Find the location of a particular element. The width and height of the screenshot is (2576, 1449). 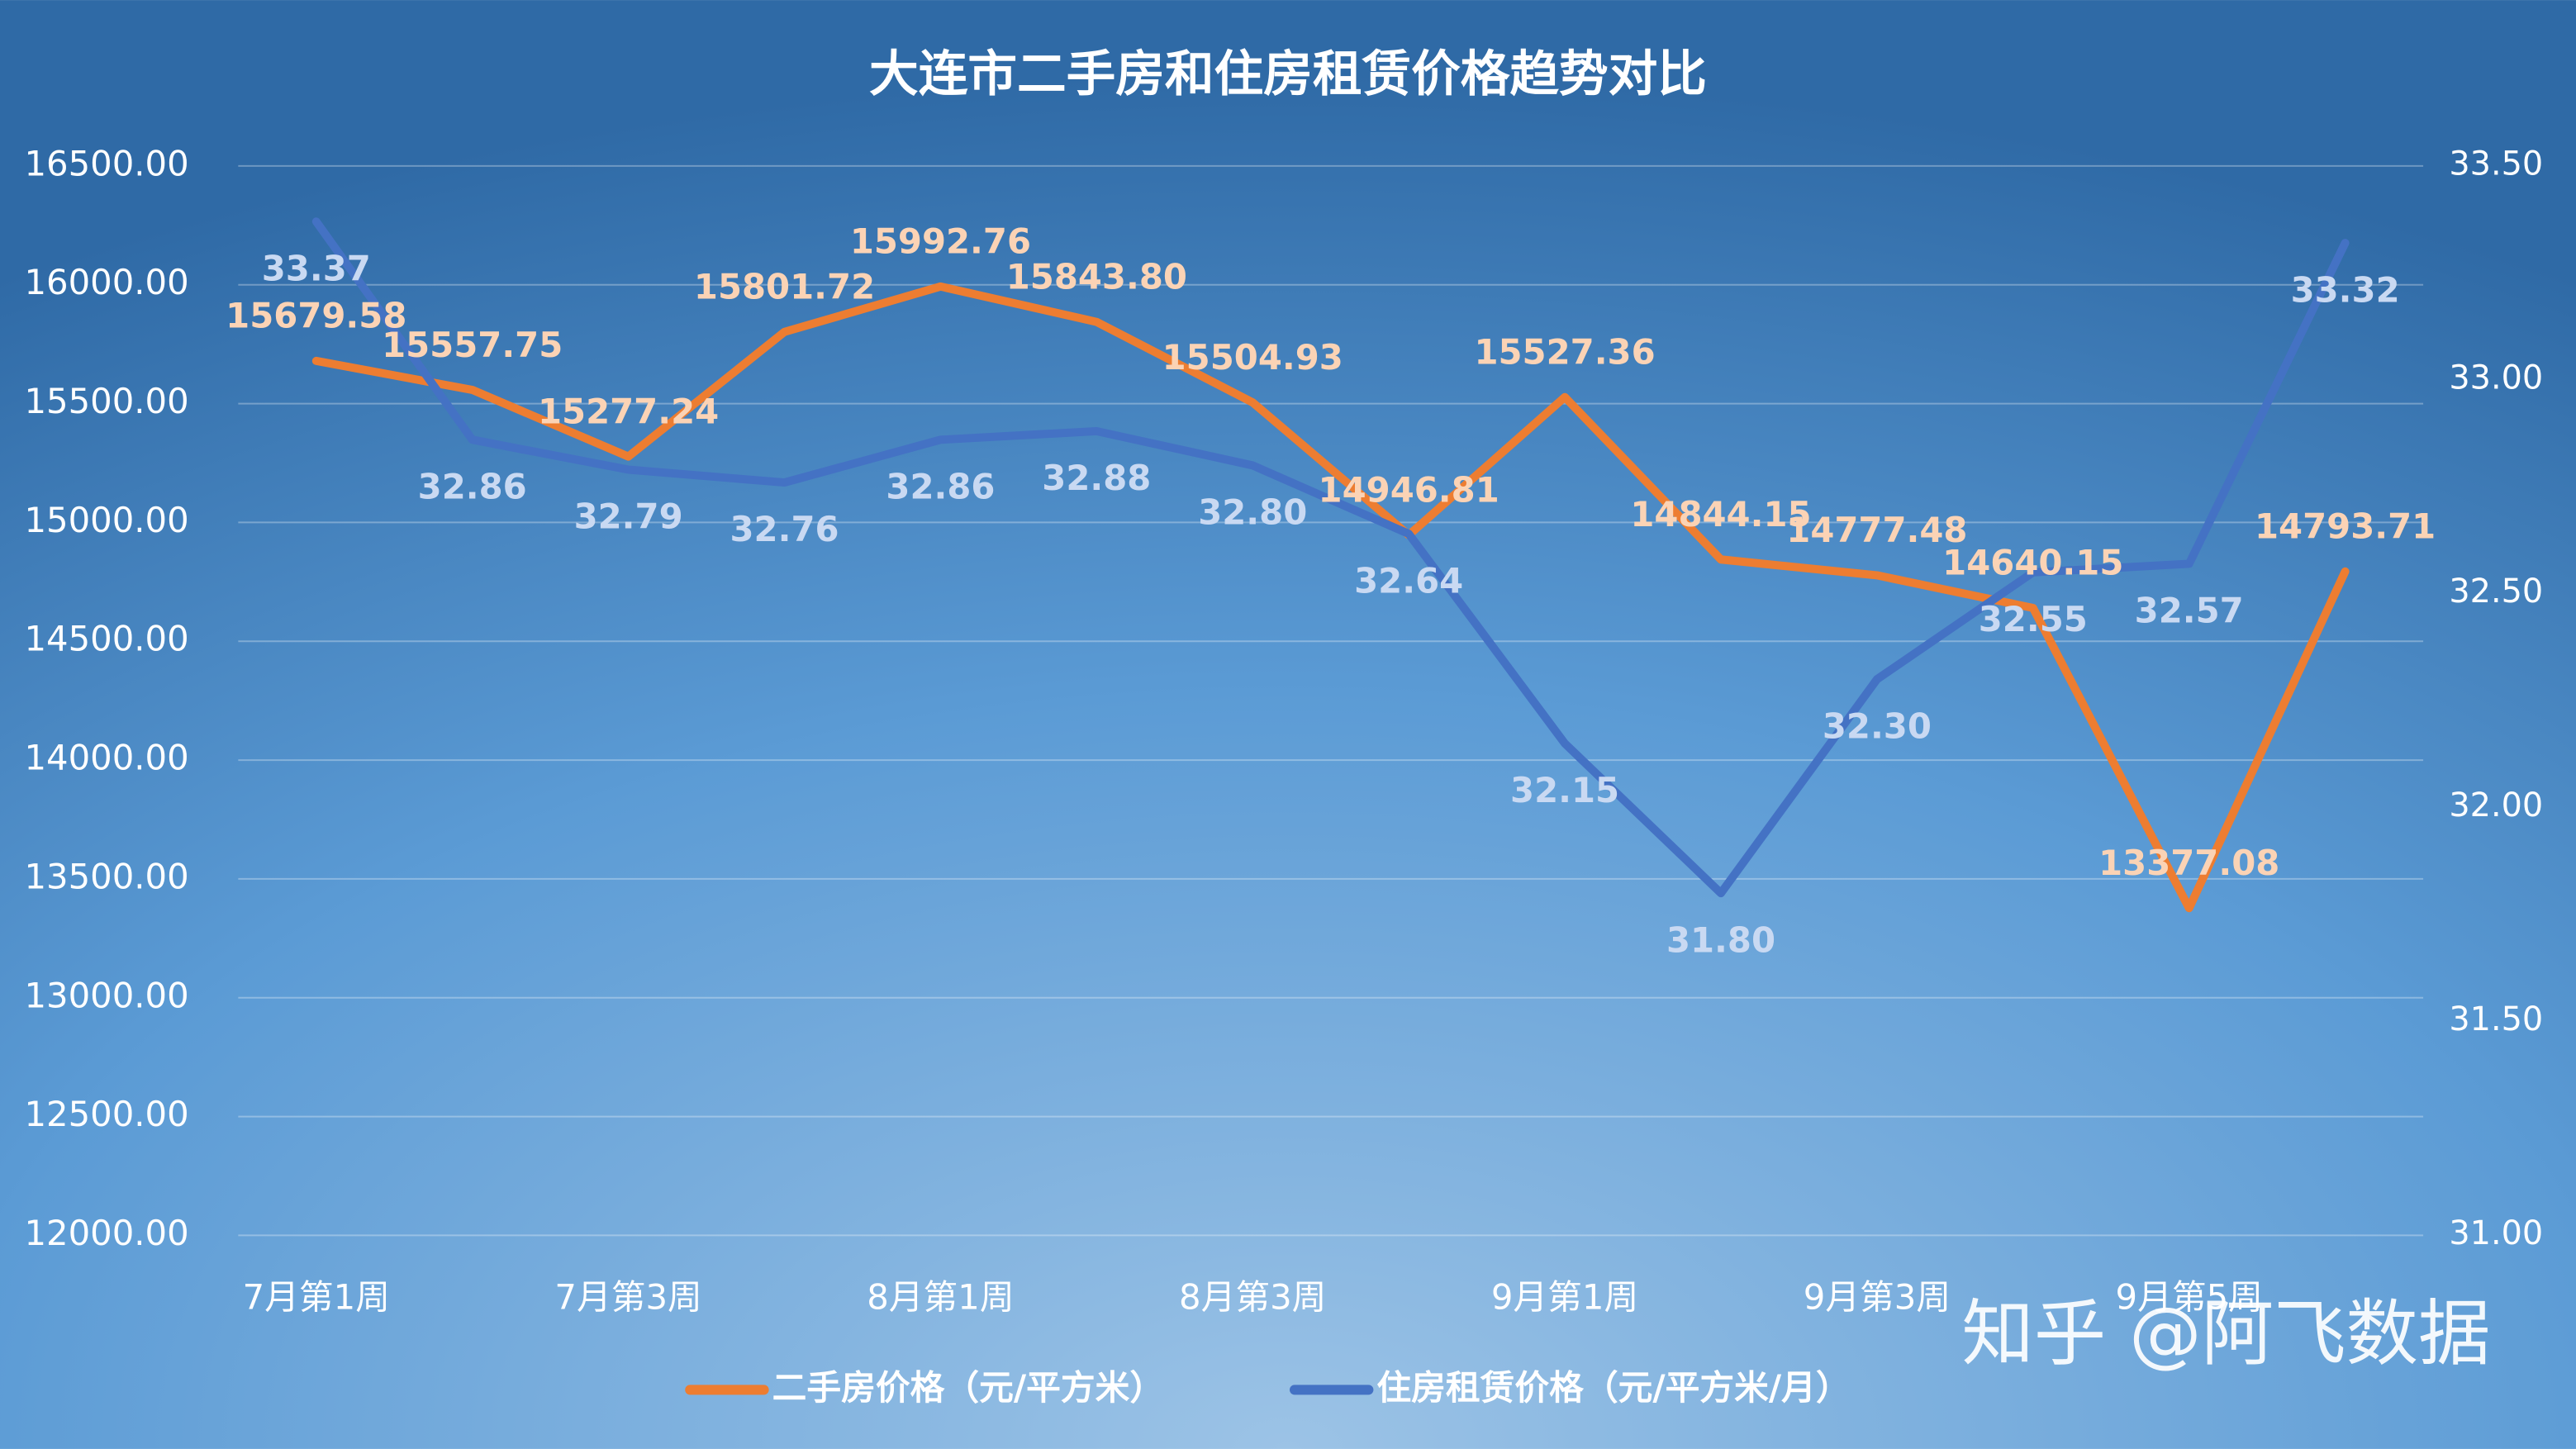

y-tick-label: 12500.00 is located at coordinates (106, 1114).